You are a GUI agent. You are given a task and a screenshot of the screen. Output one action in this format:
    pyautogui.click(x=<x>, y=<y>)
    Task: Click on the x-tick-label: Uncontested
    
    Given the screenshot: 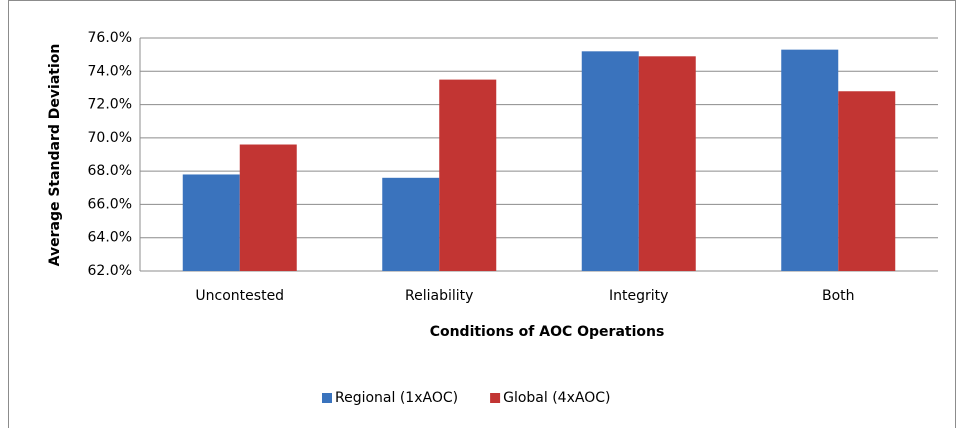 What is the action you would take?
    pyautogui.click(x=239, y=296)
    